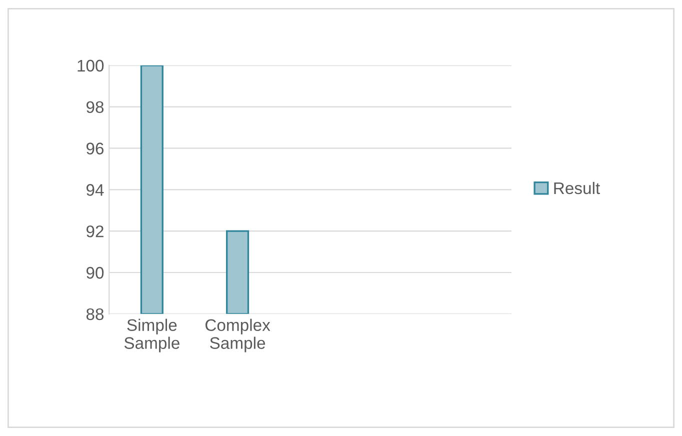  I want to click on y-tick-label: 90, so click(95, 272).